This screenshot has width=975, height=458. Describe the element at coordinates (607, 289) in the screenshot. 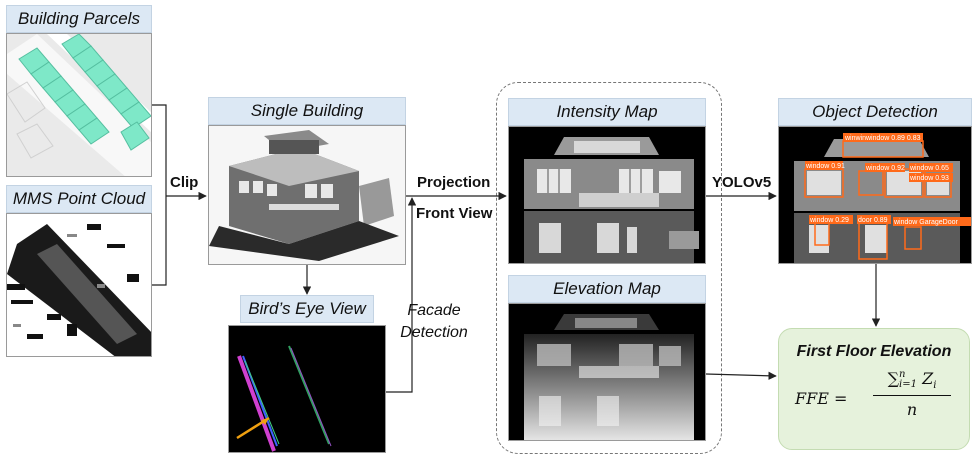

I see `elevation-map-title: Elevation Map` at that location.